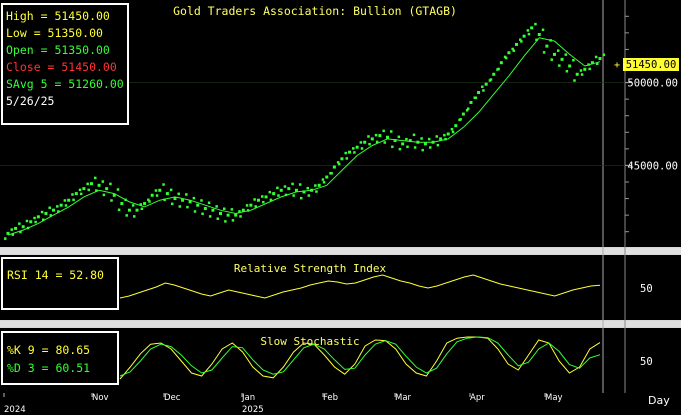  Describe the element at coordinates (403, 398) in the screenshot. I see `x-tick-label: Mar` at that location.